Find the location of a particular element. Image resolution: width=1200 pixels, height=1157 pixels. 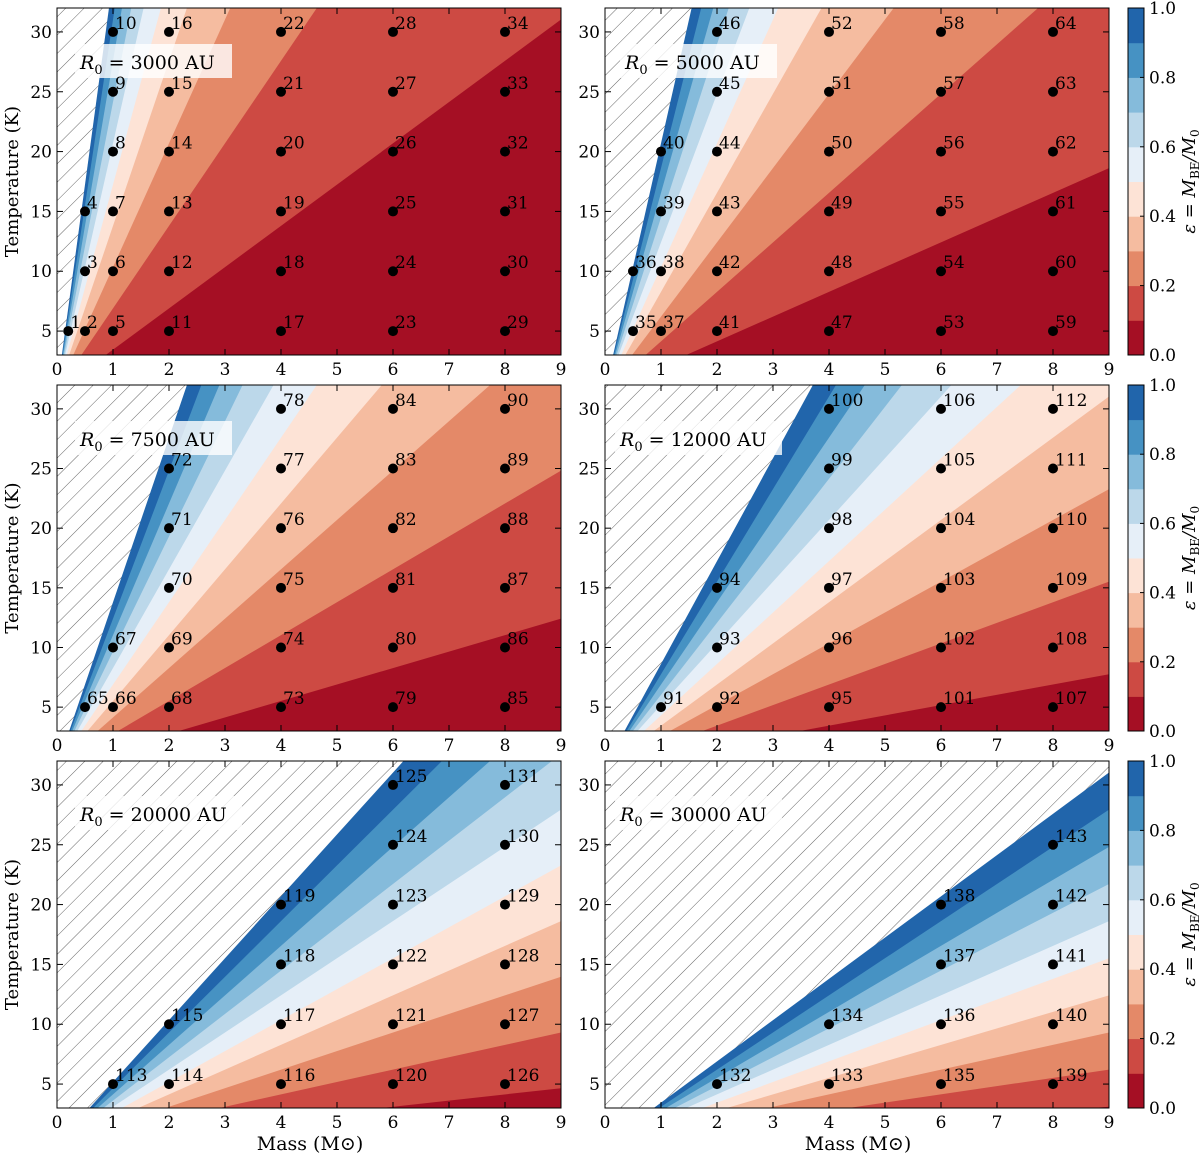

panel-label-text: R0 = 30000 AU is located at coordinates (693, 817).